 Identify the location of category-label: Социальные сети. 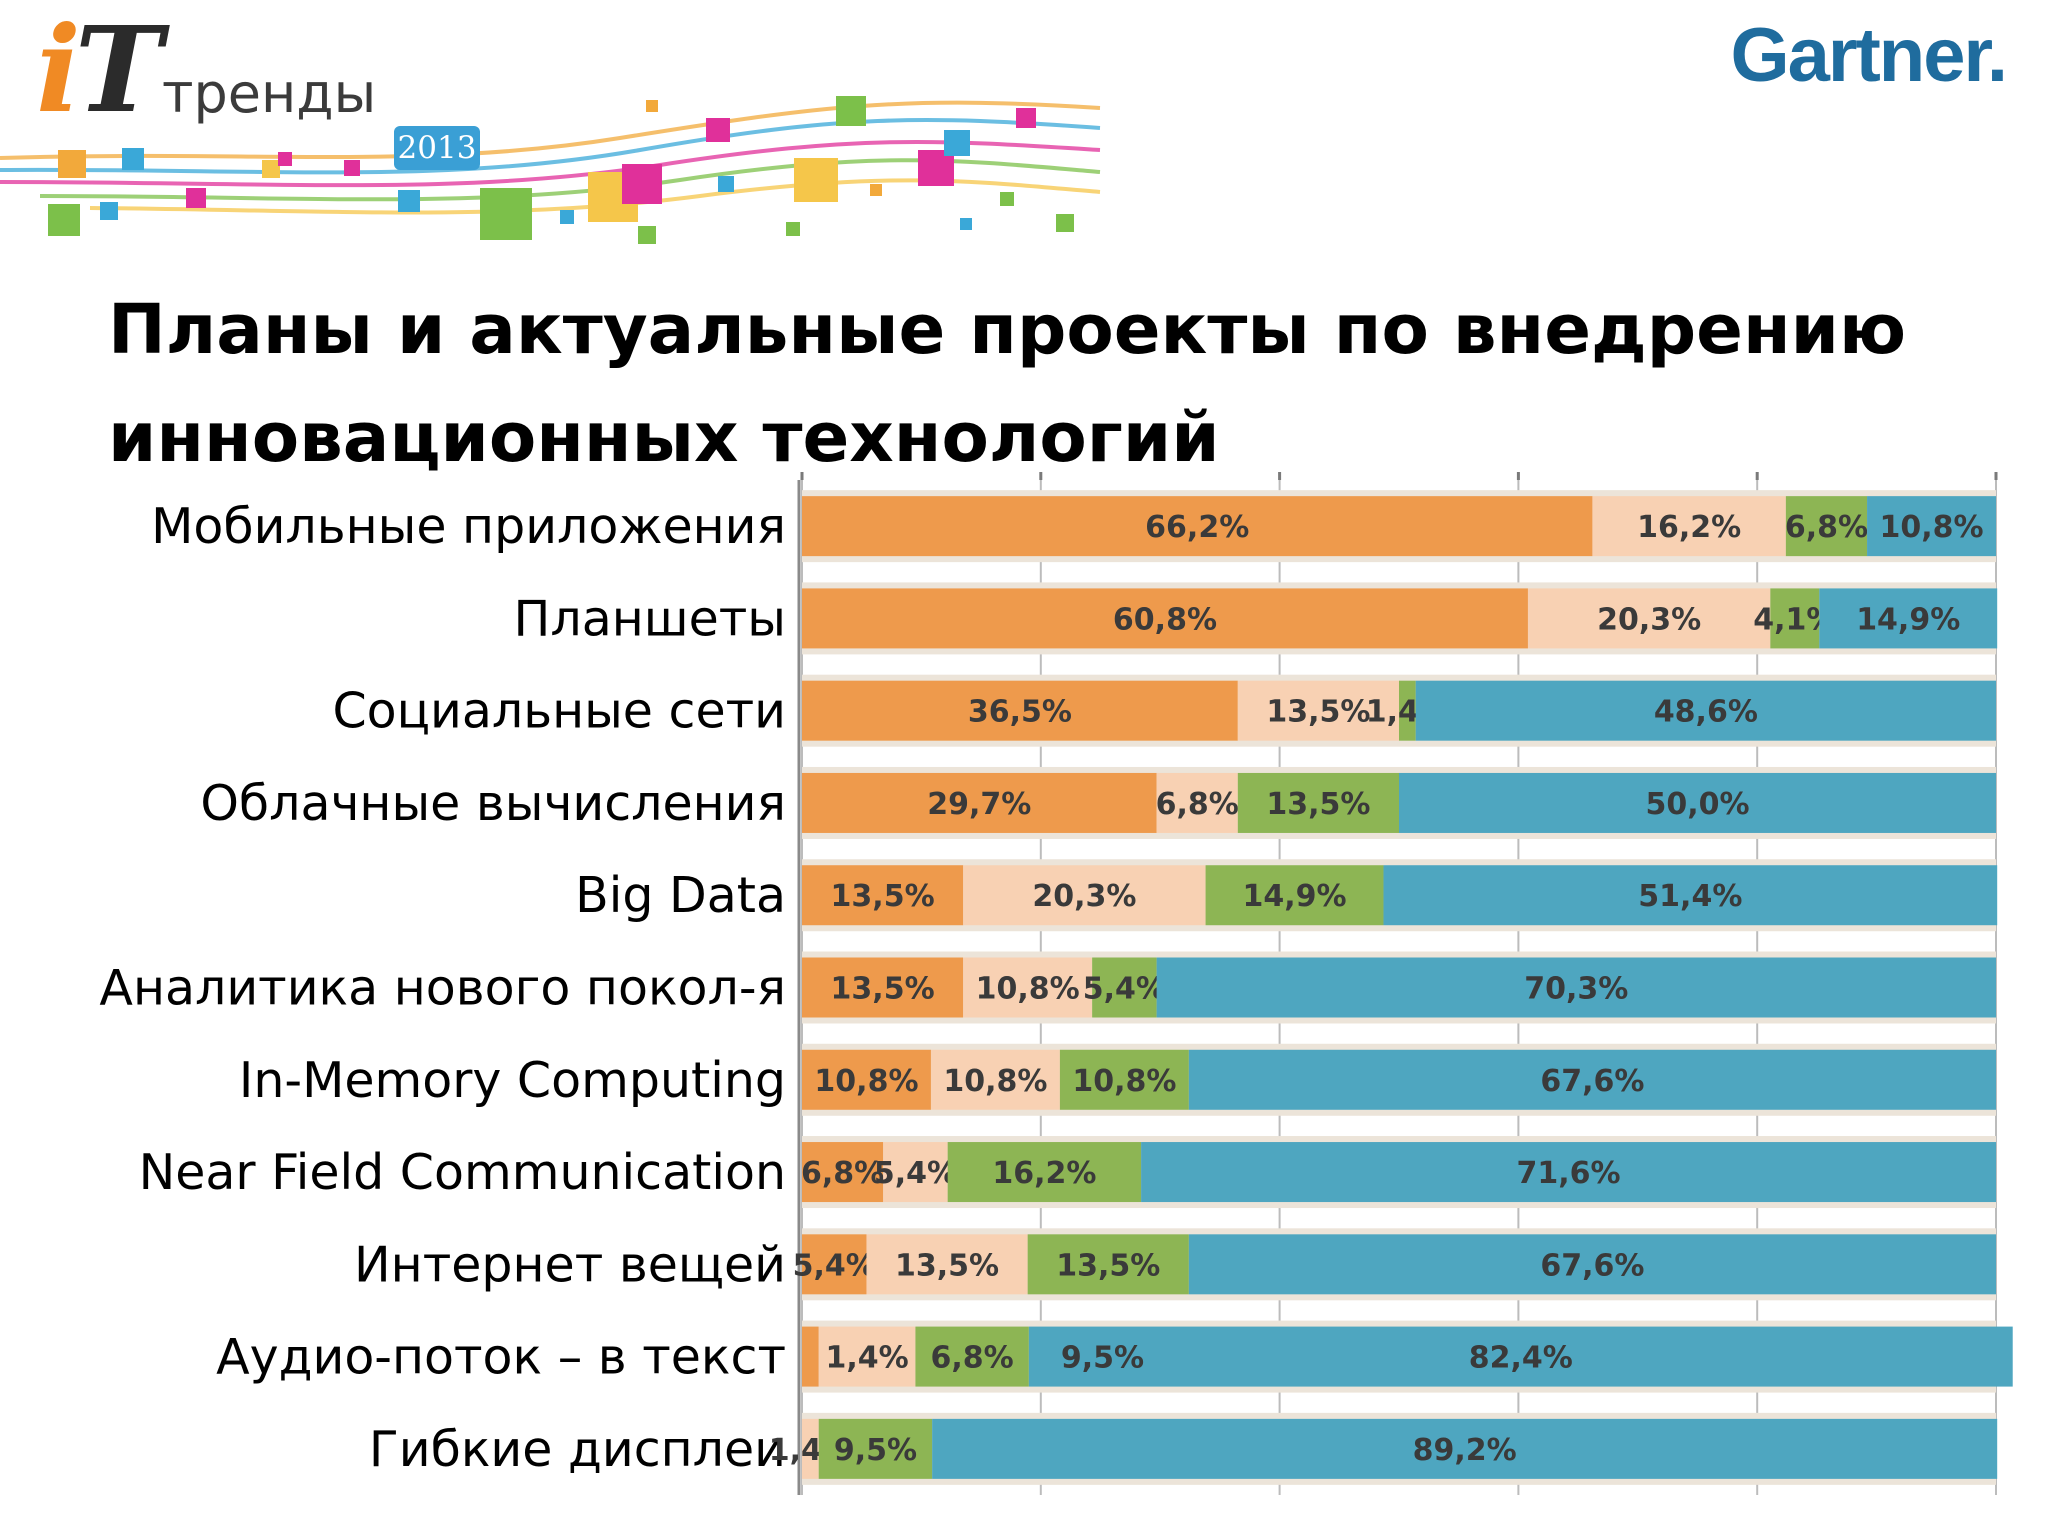
(559, 711).